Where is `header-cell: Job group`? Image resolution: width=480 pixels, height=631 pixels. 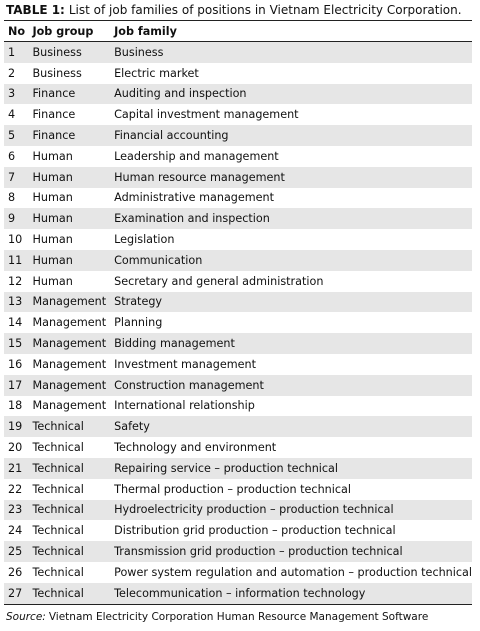
header-cell: Job group is located at coordinates (69, 31).